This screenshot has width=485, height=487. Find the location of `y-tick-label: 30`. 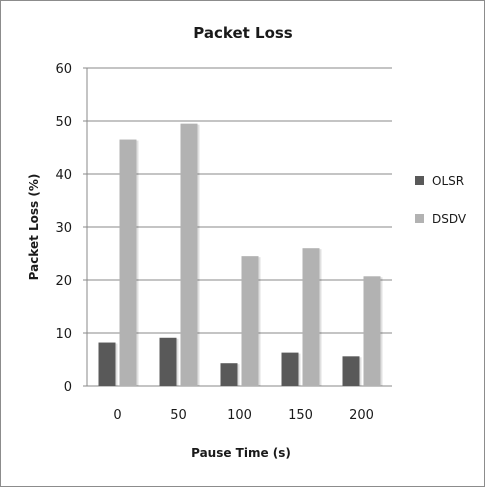

y-tick-label: 30 is located at coordinates (63, 228).